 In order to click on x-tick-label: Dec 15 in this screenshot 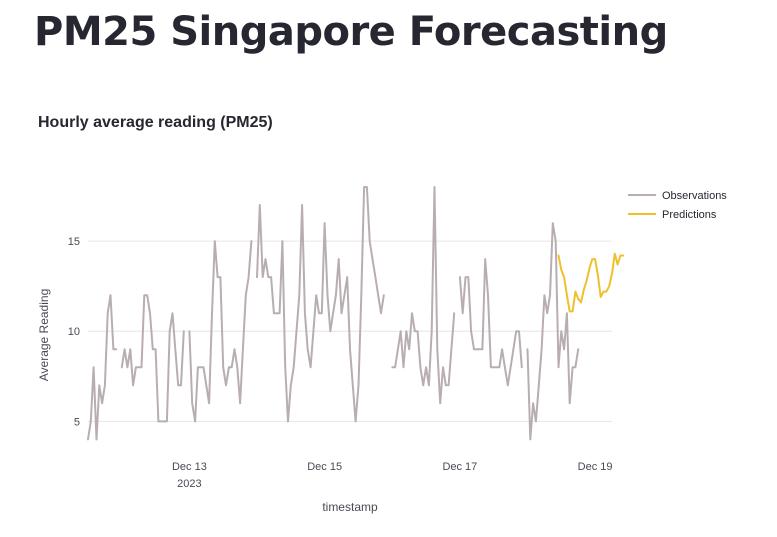, I will do `click(324, 467)`.